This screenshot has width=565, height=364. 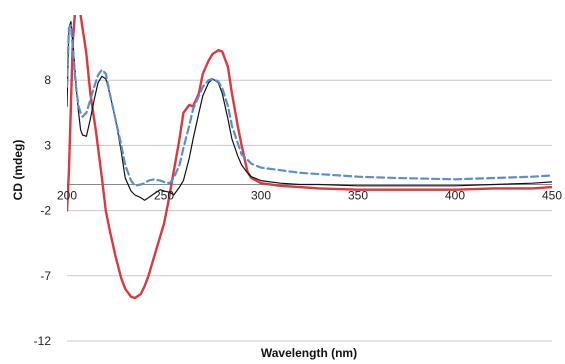 What do you see at coordinates (47, 80) in the screenshot?
I see `y-tick-label: 8` at bounding box center [47, 80].